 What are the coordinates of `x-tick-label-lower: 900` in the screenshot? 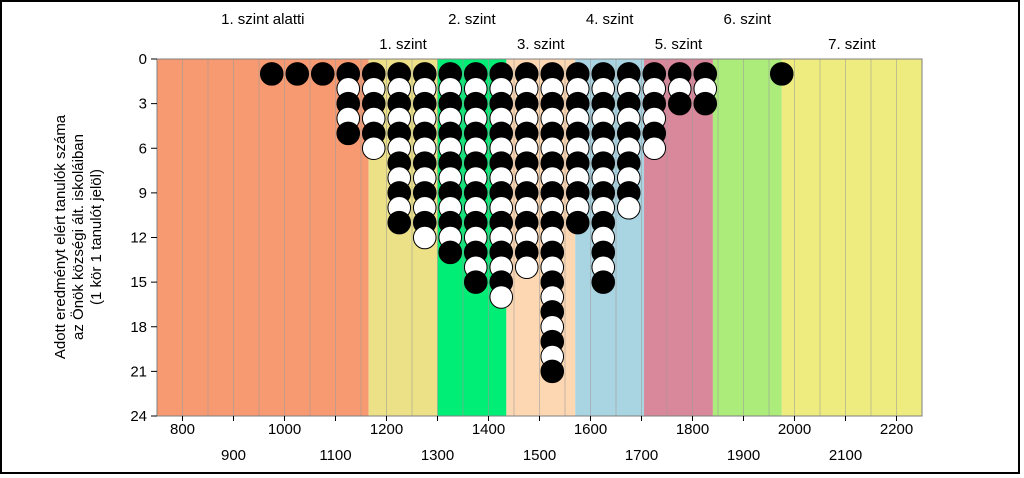 It's located at (233, 455).